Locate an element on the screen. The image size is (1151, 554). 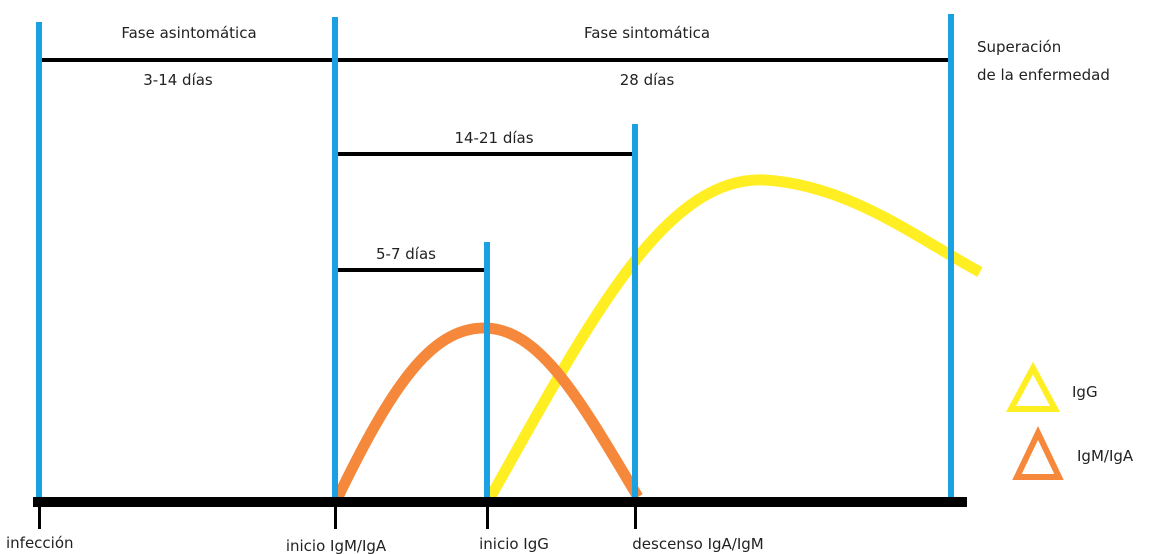
legend-igg-triangle-icon is located at coordinates (1033, 386).